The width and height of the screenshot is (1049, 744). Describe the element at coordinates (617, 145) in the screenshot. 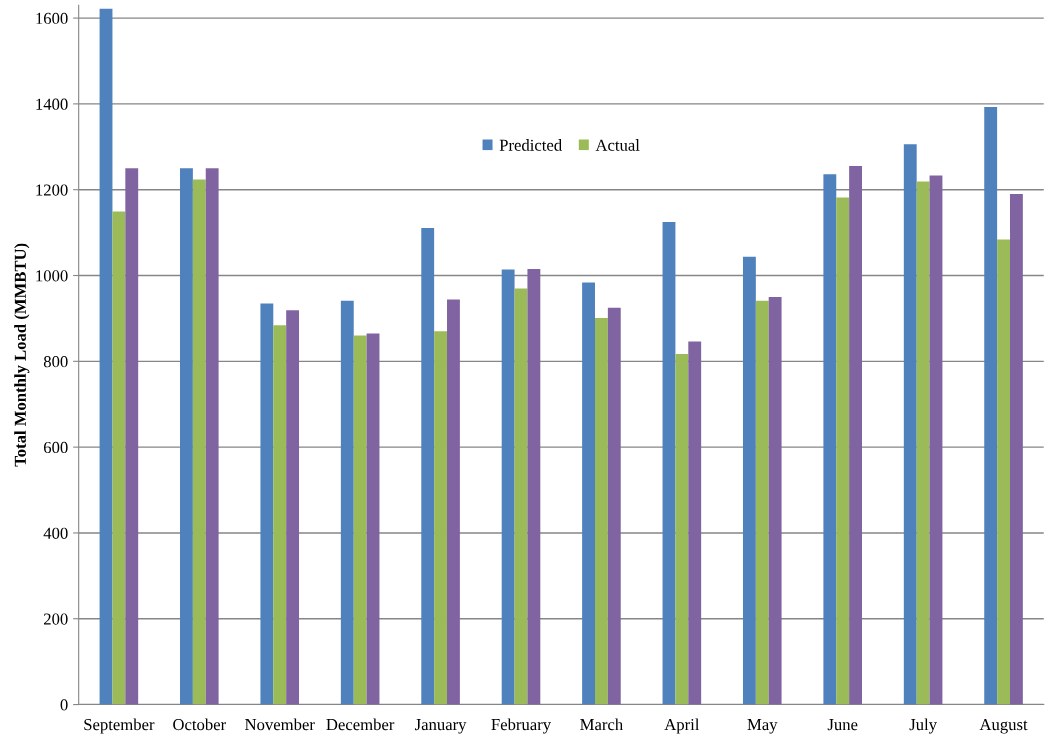

I see `legend-label: Actual` at that location.